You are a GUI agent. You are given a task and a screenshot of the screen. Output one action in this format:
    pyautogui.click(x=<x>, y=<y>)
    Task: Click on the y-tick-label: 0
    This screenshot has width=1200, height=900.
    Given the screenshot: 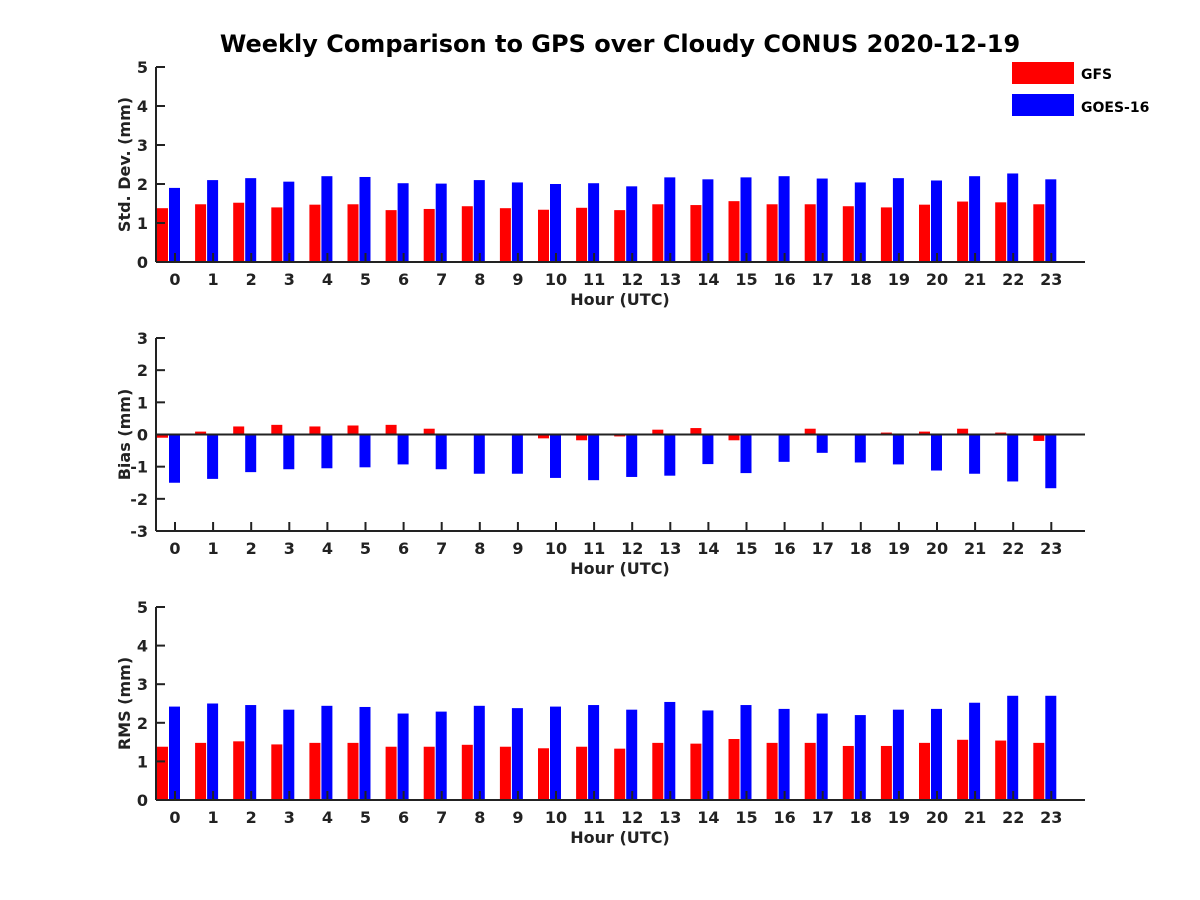 What is the action you would take?
    pyautogui.click(x=142, y=435)
    